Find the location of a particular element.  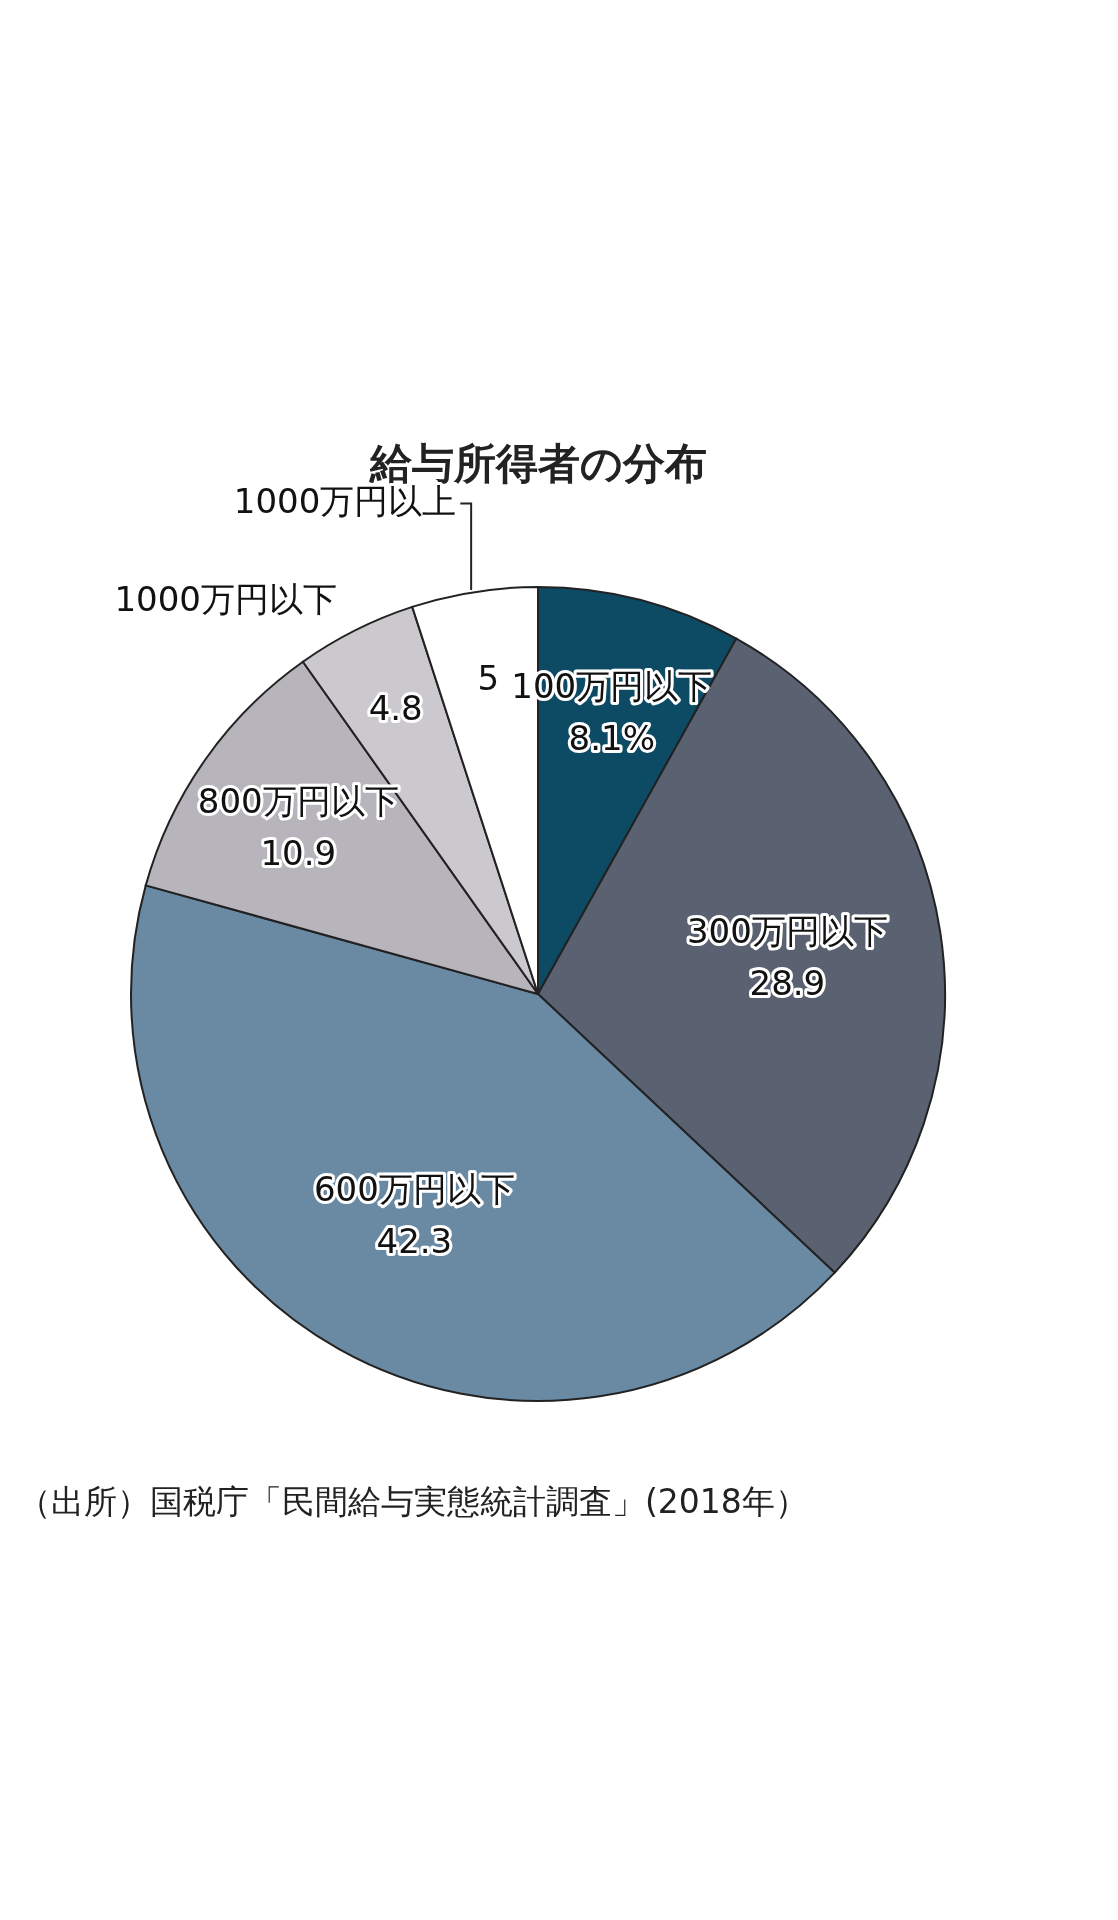

slice-label: 600万円以下 is located at coordinates (414, 1189).